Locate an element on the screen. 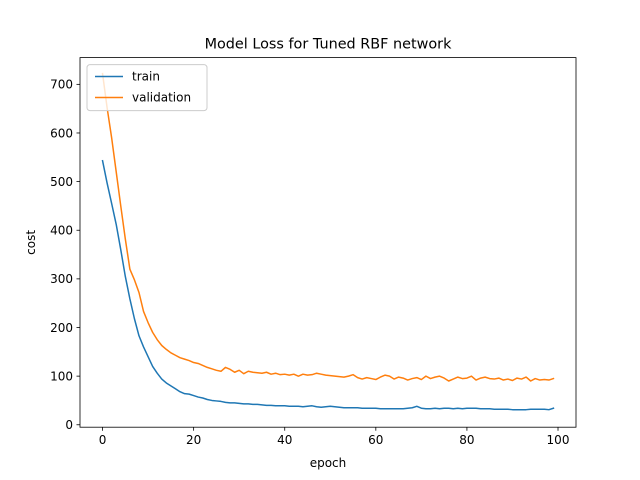  x-tick-label: 0 is located at coordinates (103, 440).